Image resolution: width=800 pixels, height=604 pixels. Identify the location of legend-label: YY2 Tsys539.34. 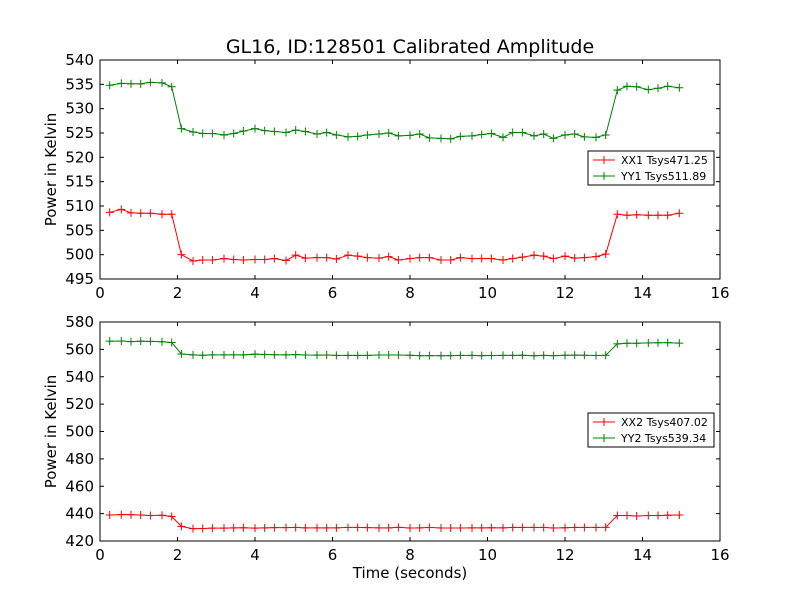
(663, 438).